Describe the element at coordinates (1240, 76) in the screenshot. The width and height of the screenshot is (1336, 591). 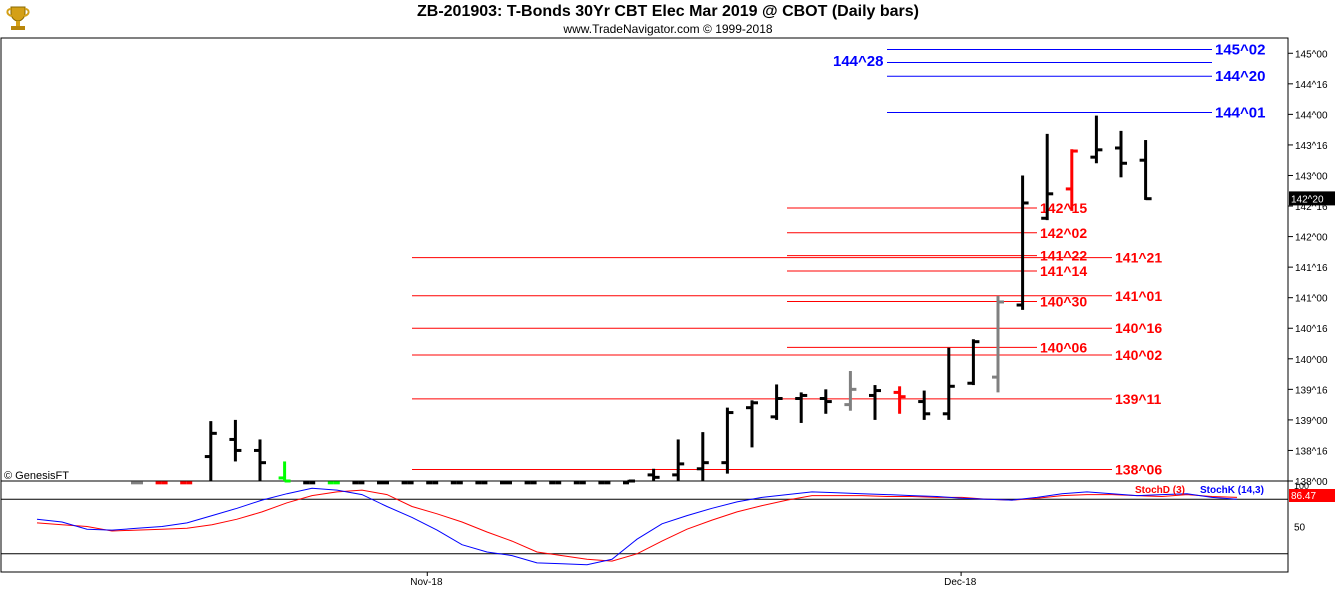
I see `blue-level-label: 144^20` at that location.